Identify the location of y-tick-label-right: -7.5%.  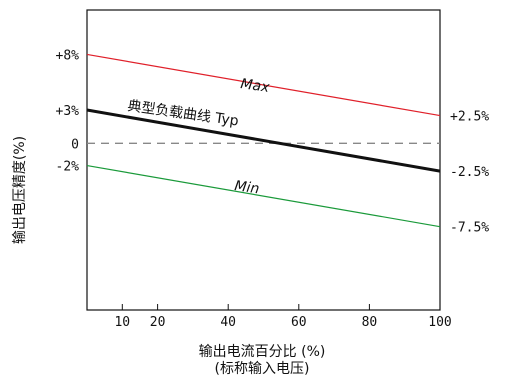
(469, 228).